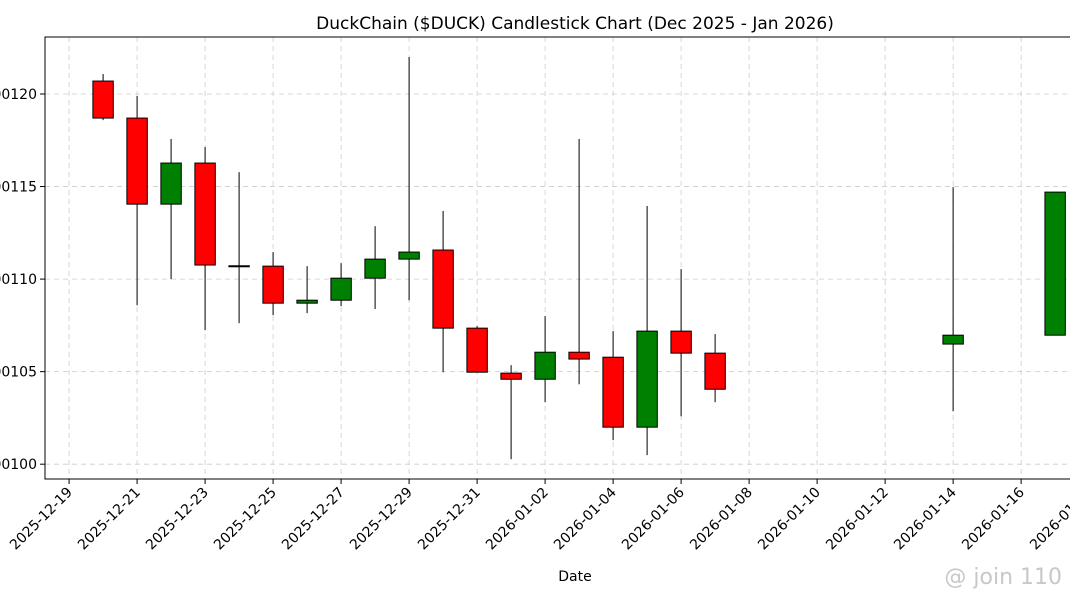  I want to click on x-tick-label: 2026-01-18, so click(1048, 519).